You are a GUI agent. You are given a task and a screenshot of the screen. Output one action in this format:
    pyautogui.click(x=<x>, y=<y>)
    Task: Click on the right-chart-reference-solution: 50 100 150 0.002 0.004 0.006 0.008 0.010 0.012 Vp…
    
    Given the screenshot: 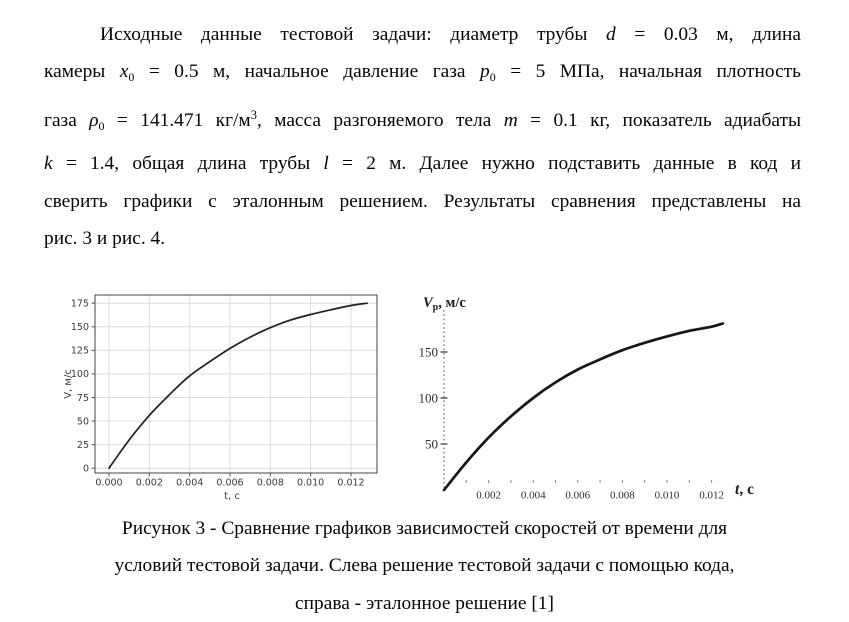 What is the action you would take?
    pyautogui.click(x=587, y=398)
    